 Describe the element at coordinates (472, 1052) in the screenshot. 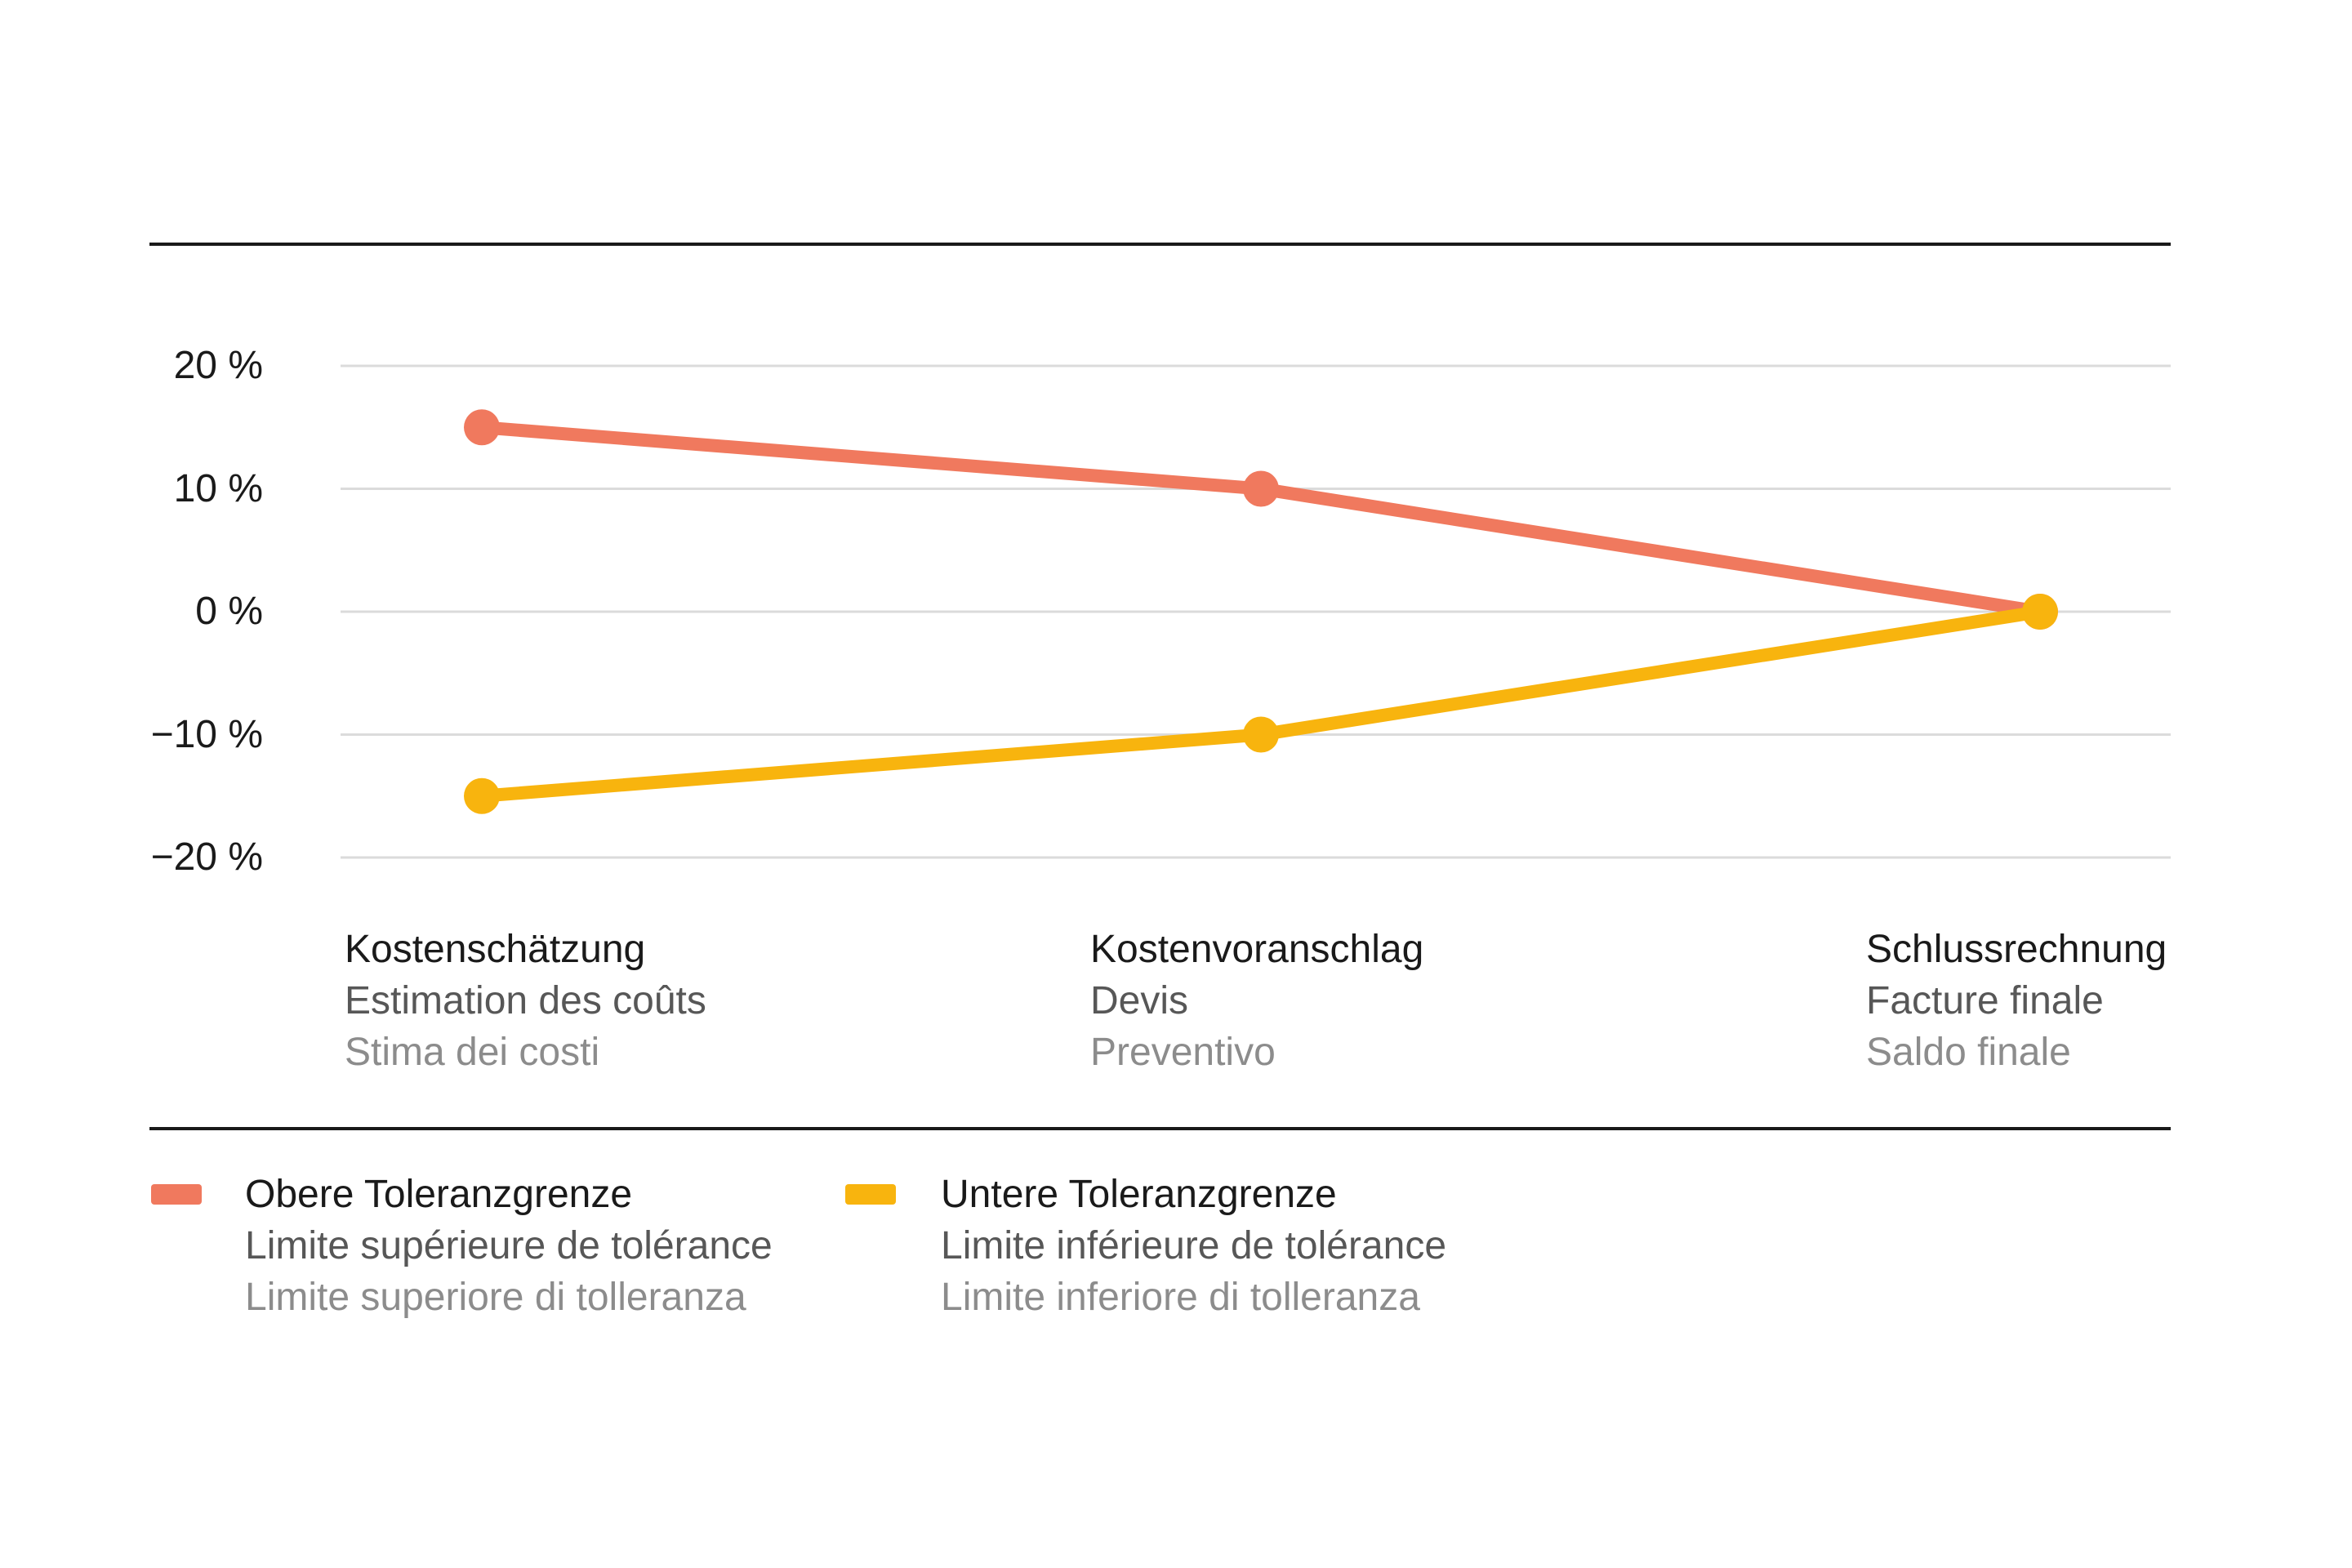

I see `category-label-it: Stima dei costi` at that location.